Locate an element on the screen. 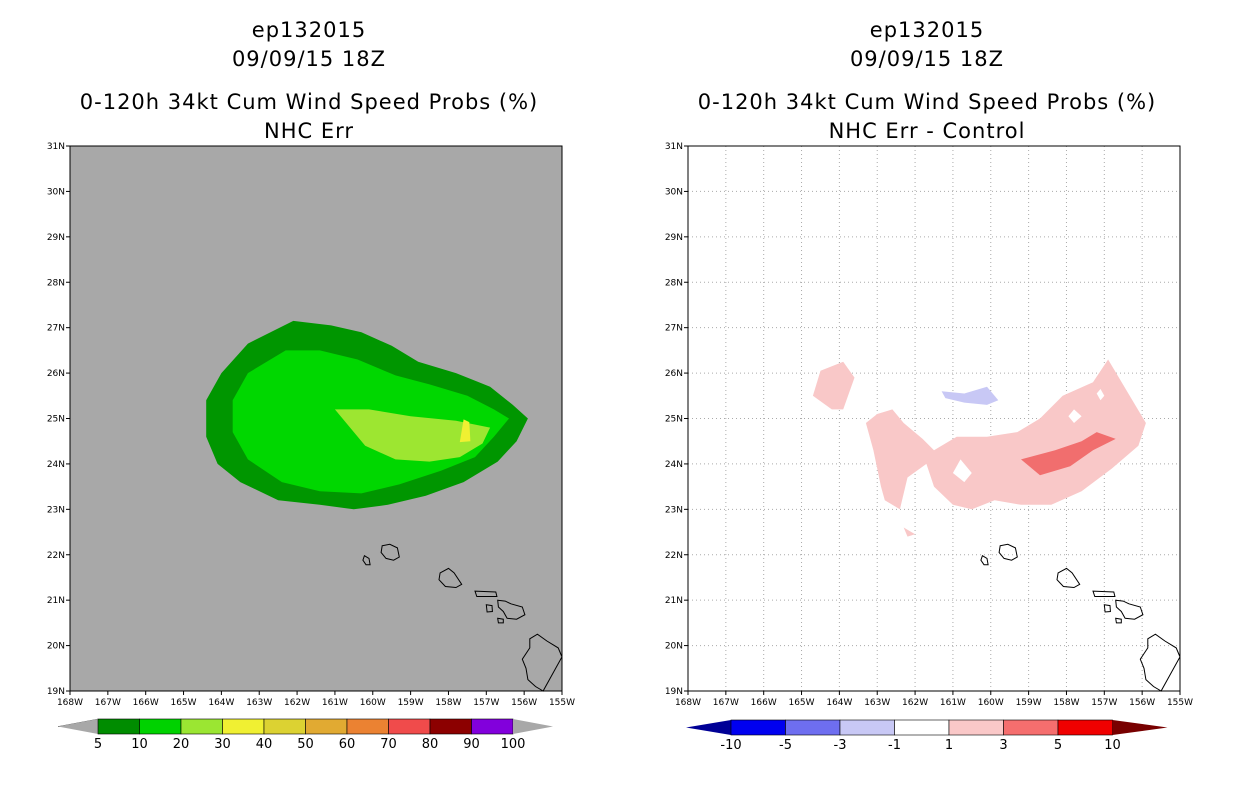 This screenshot has width=1236, height=800. x-tick-label: 158W is located at coordinates (1066, 703).